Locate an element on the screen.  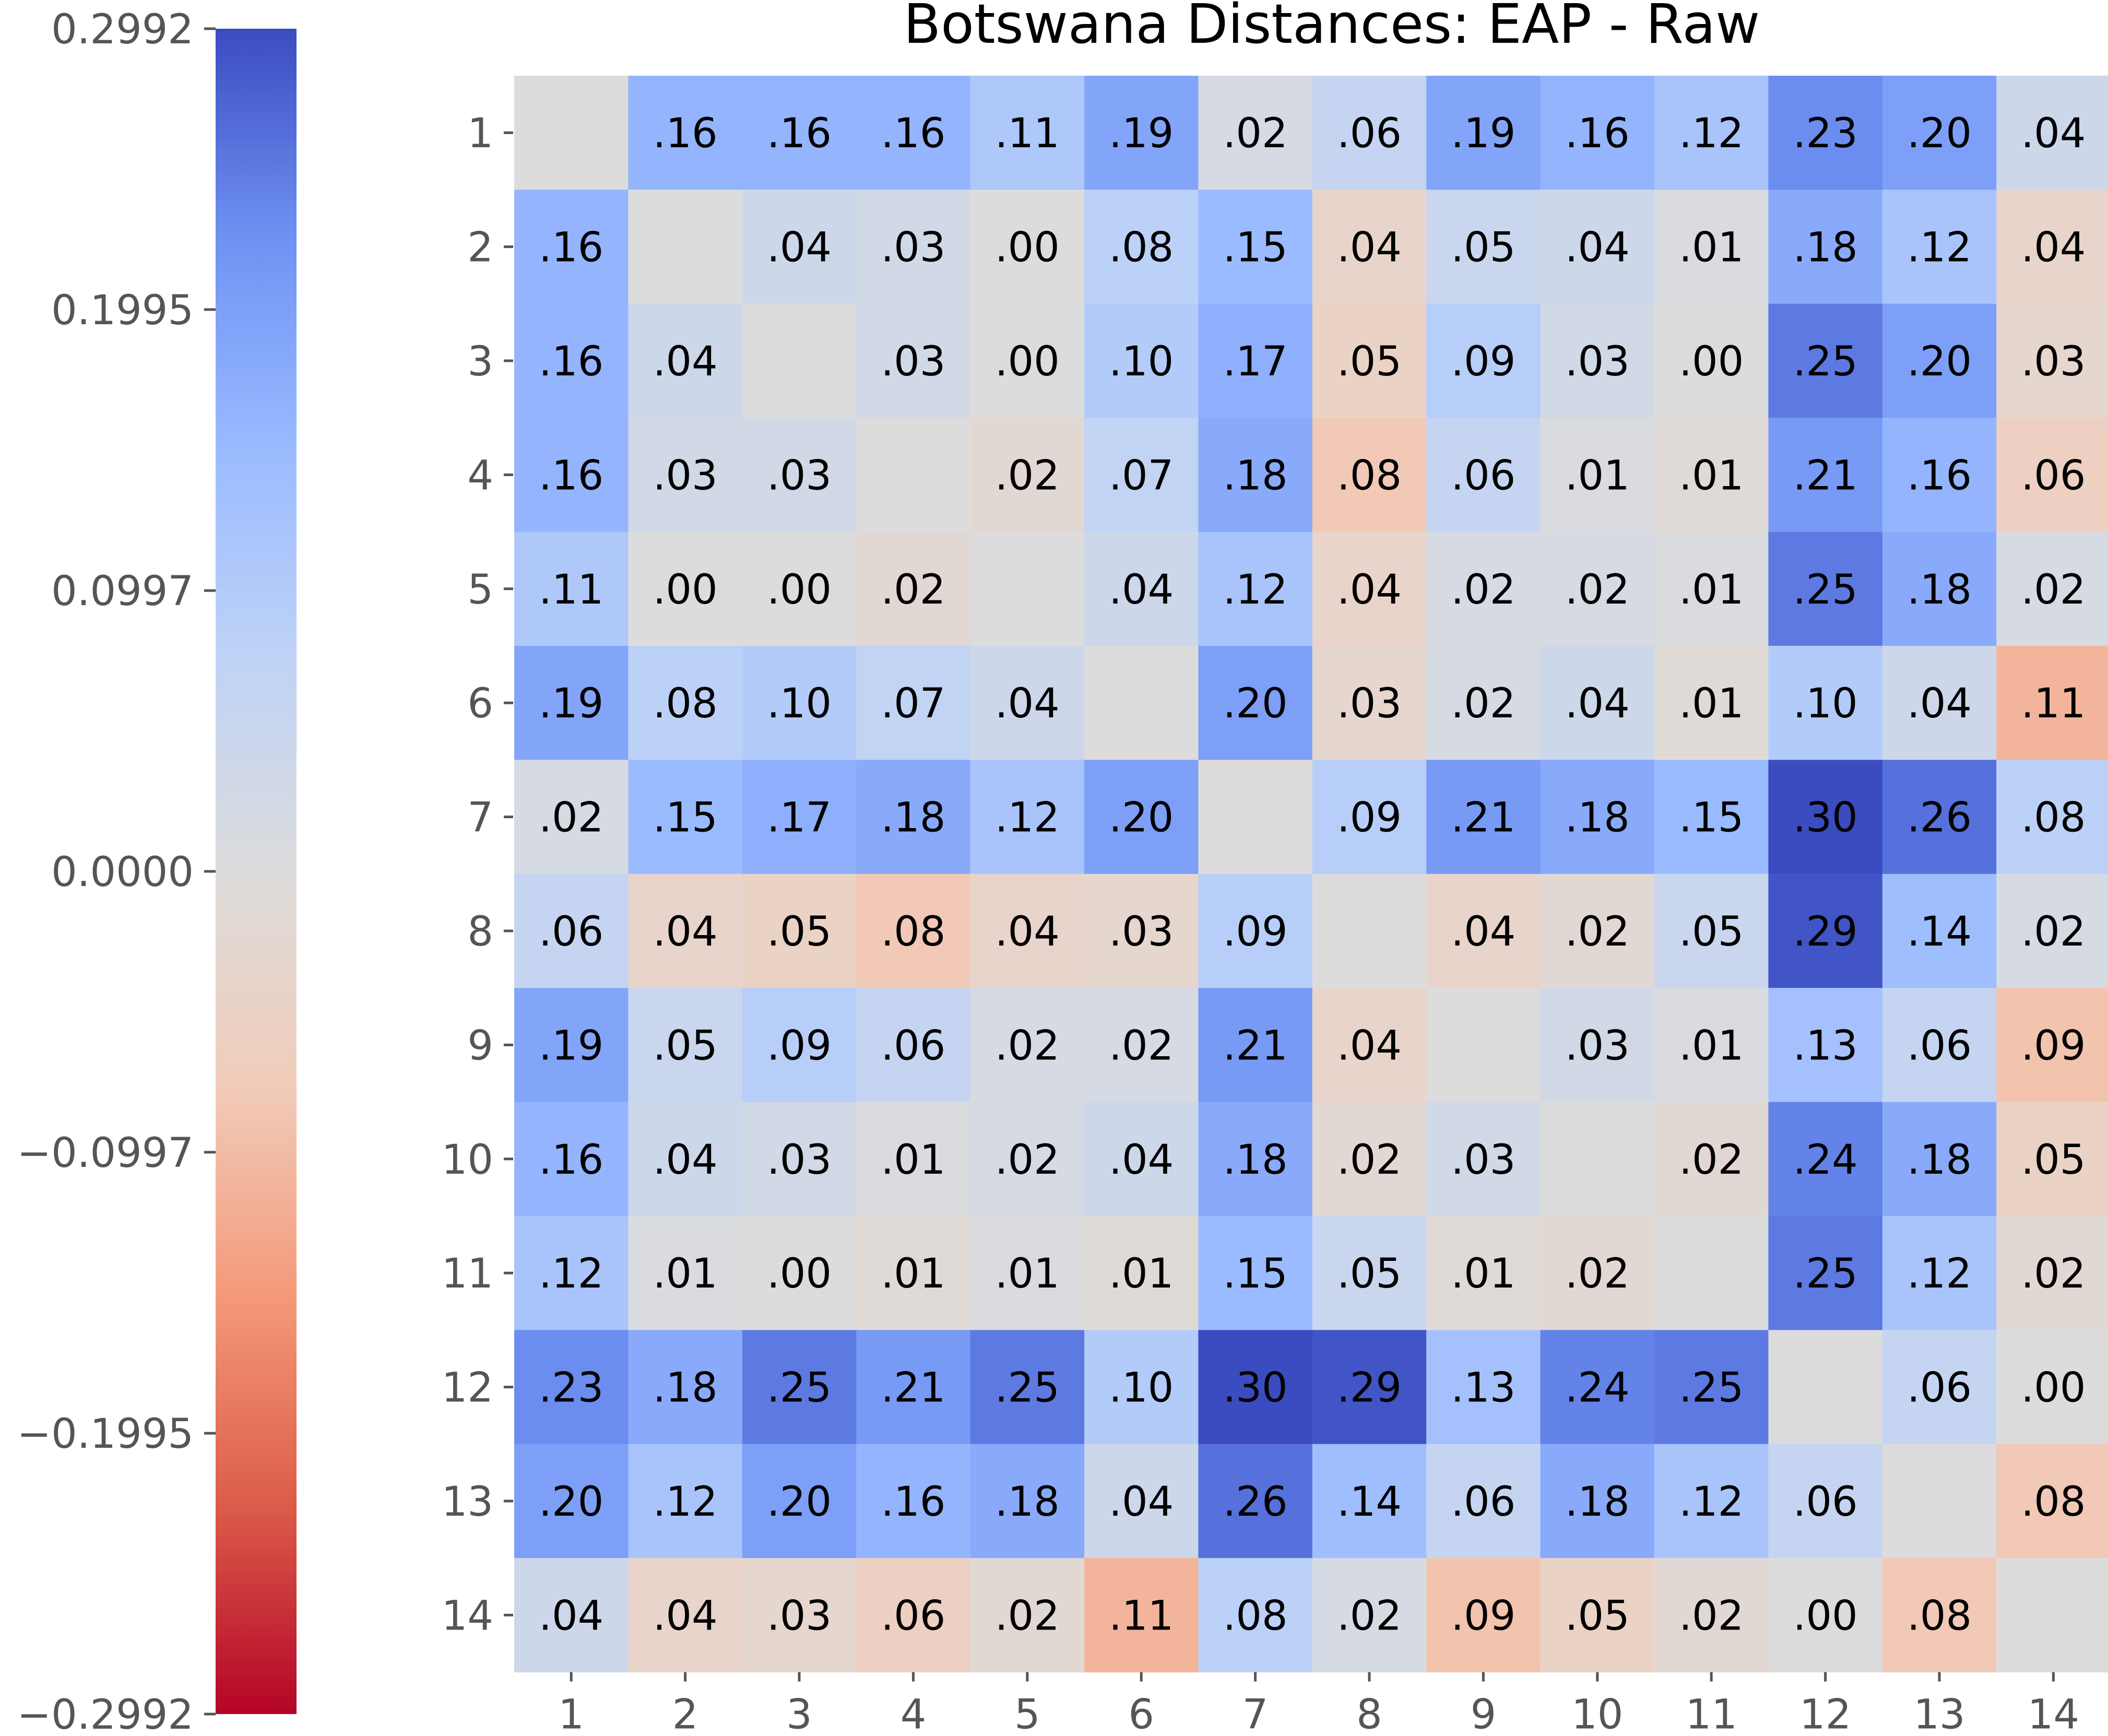
x-tick-label: 13 is located at coordinates (1939, 1714).